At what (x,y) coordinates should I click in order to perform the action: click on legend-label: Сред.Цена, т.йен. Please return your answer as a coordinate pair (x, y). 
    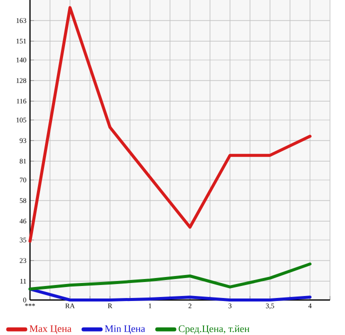
    Looking at the image, I should click on (214, 329).